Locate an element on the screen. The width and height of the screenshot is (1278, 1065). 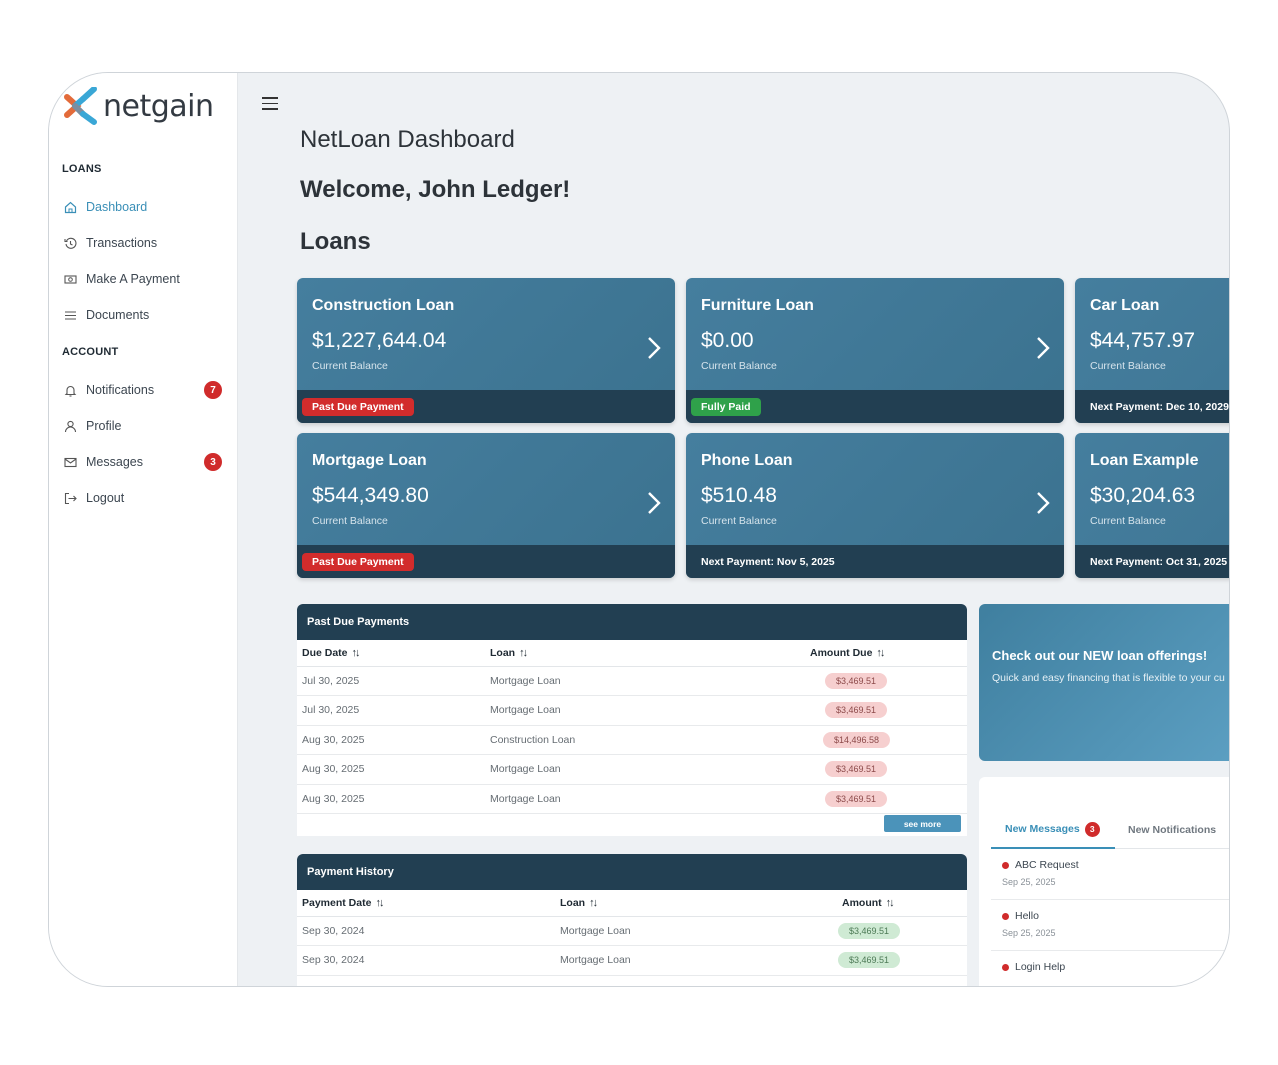
column-header-due-date: Due Date ↑↓ is located at coordinates (391, 653).